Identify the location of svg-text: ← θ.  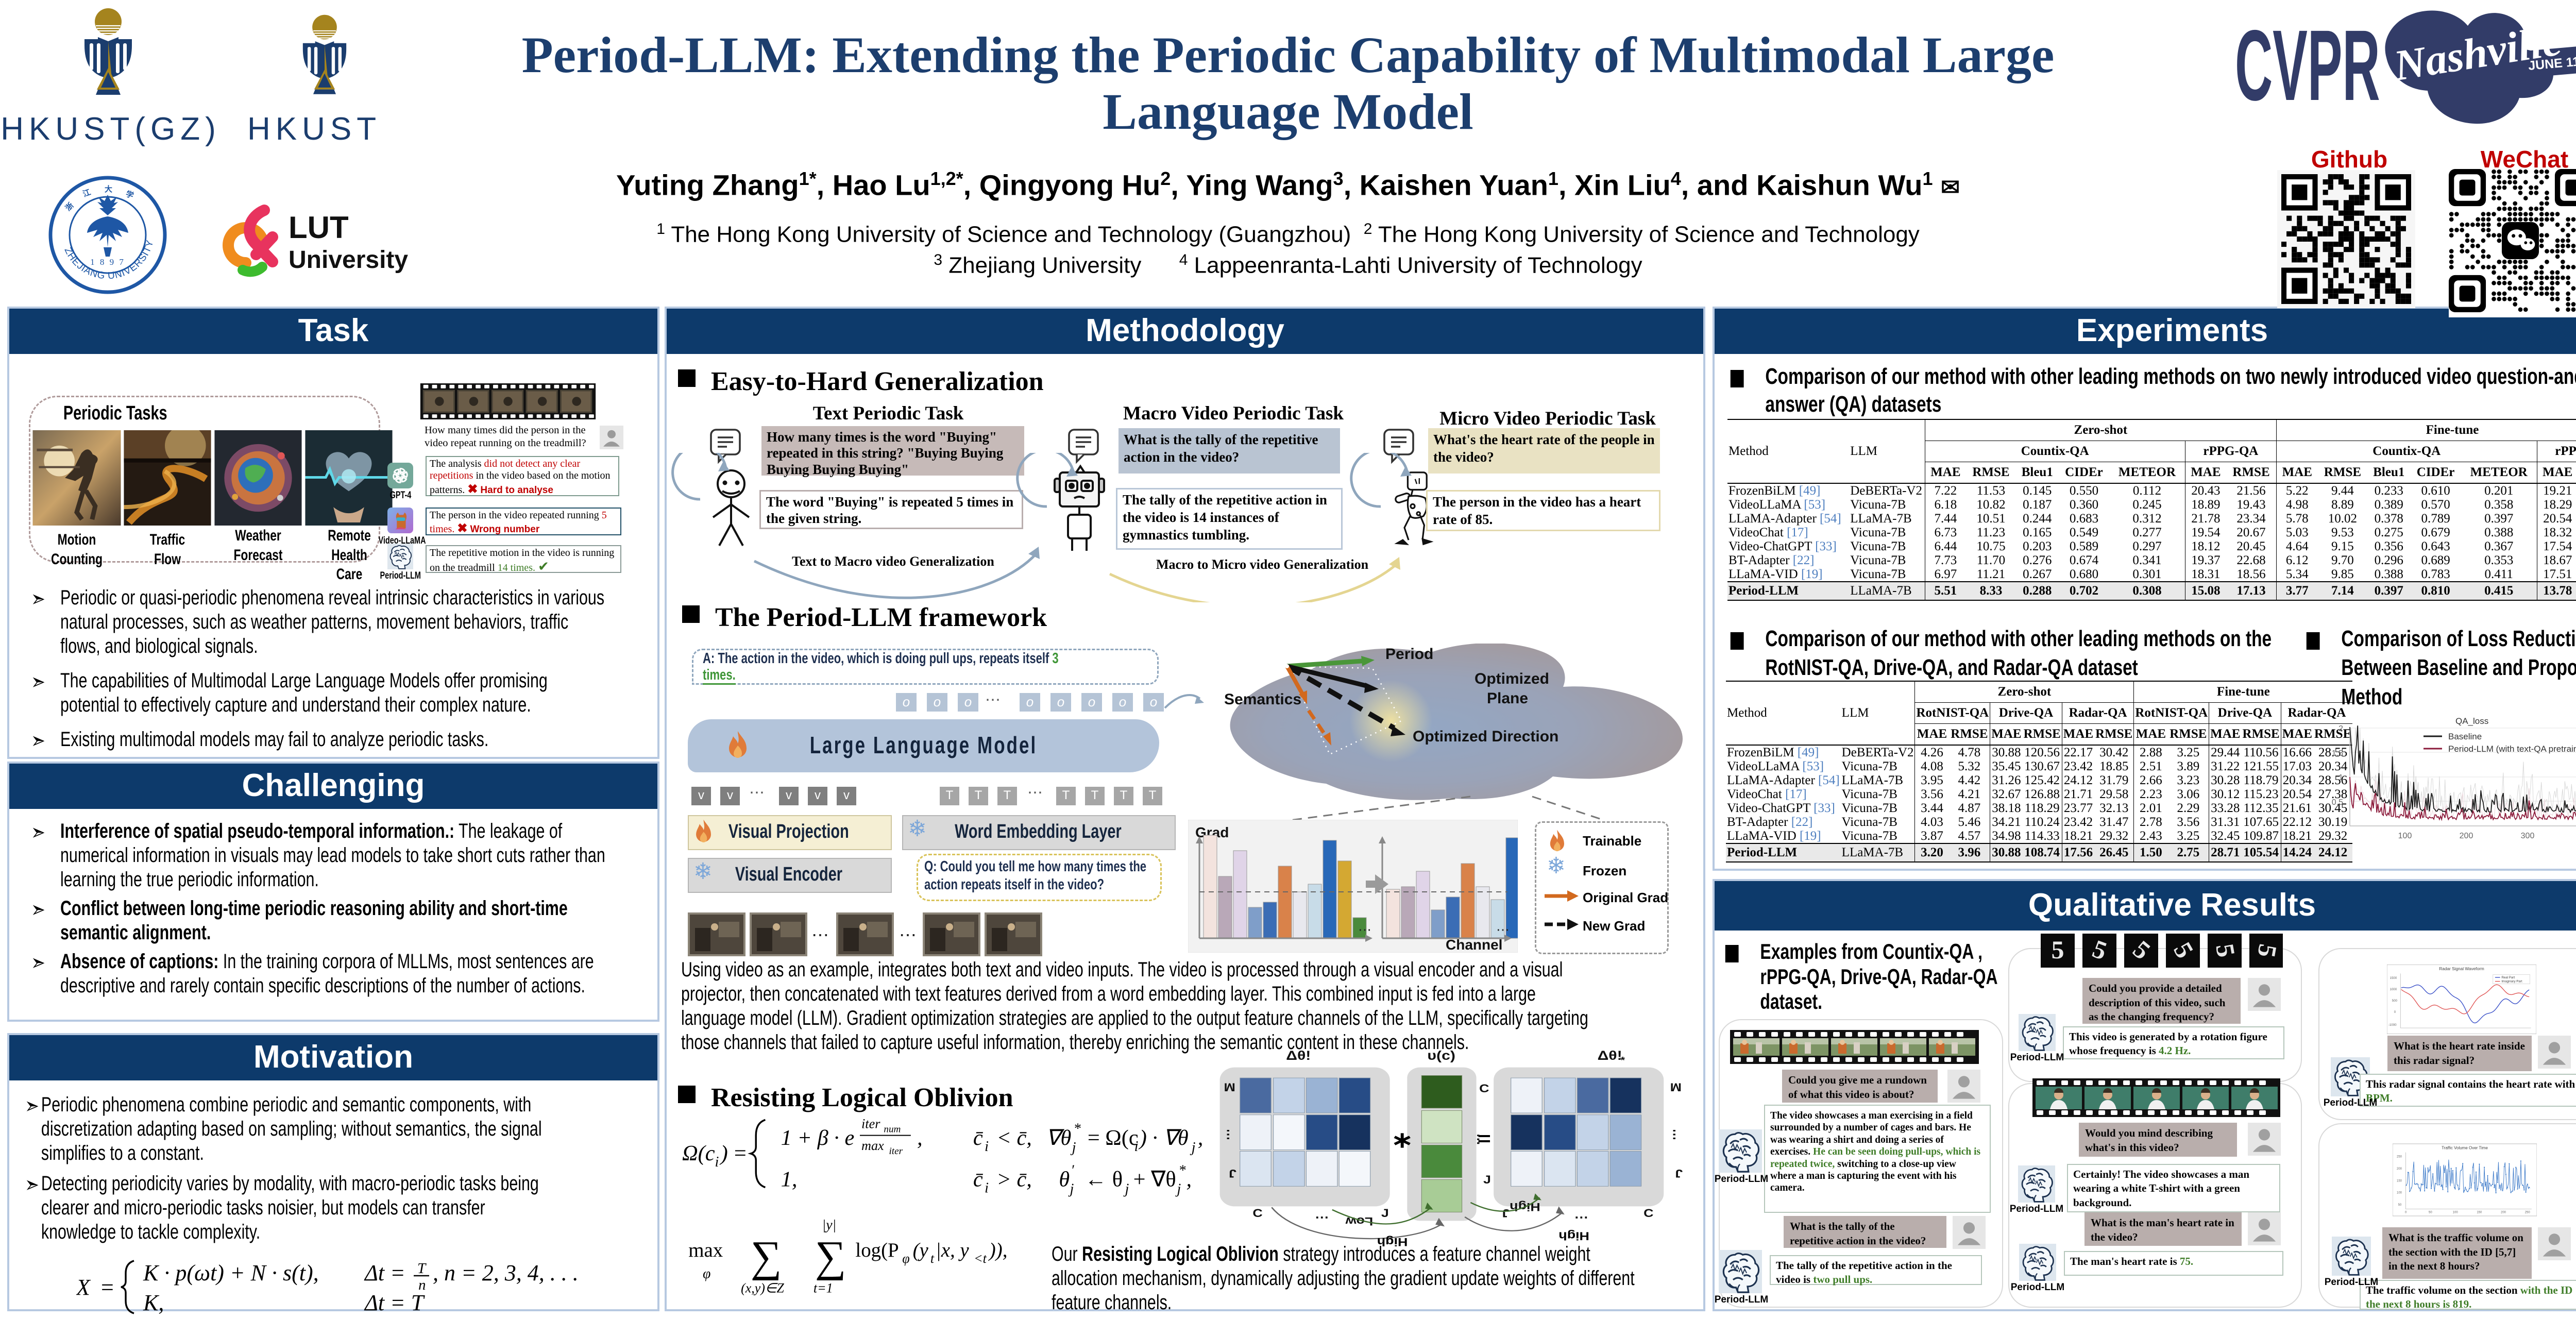
(1104, 1179).